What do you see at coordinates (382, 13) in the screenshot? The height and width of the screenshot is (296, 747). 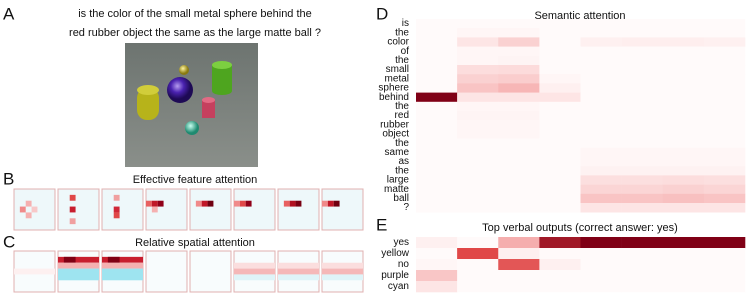 I see `panel-label: D` at bounding box center [382, 13].